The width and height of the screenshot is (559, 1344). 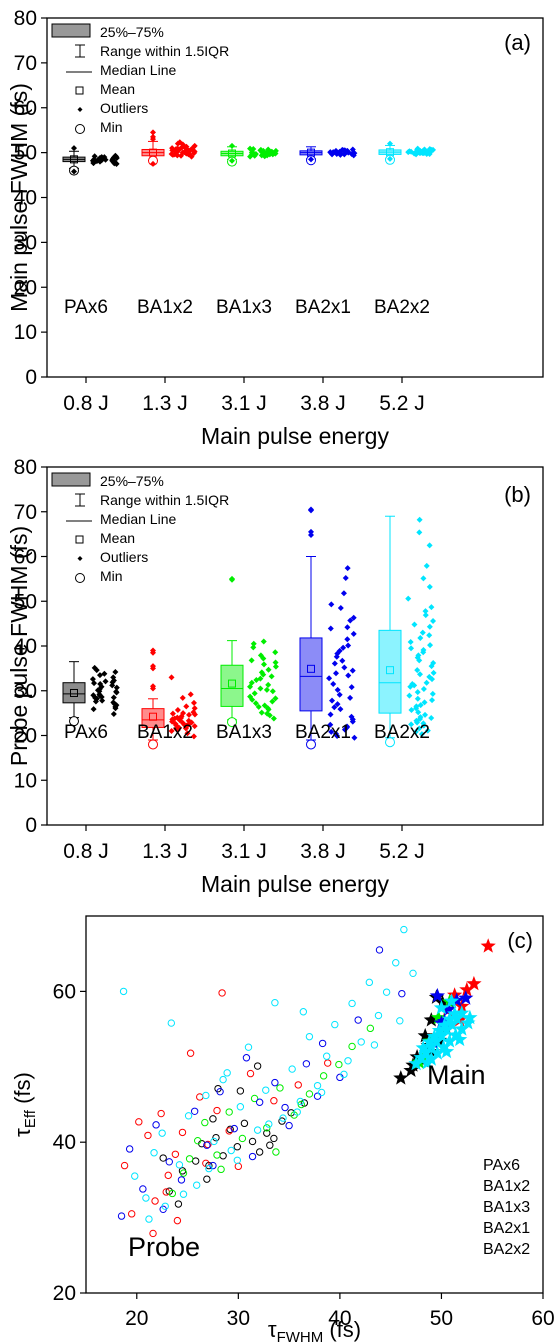 What do you see at coordinates (71, 479) in the screenshot?
I see `legend-box-swatch` at bounding box center [71, 479].